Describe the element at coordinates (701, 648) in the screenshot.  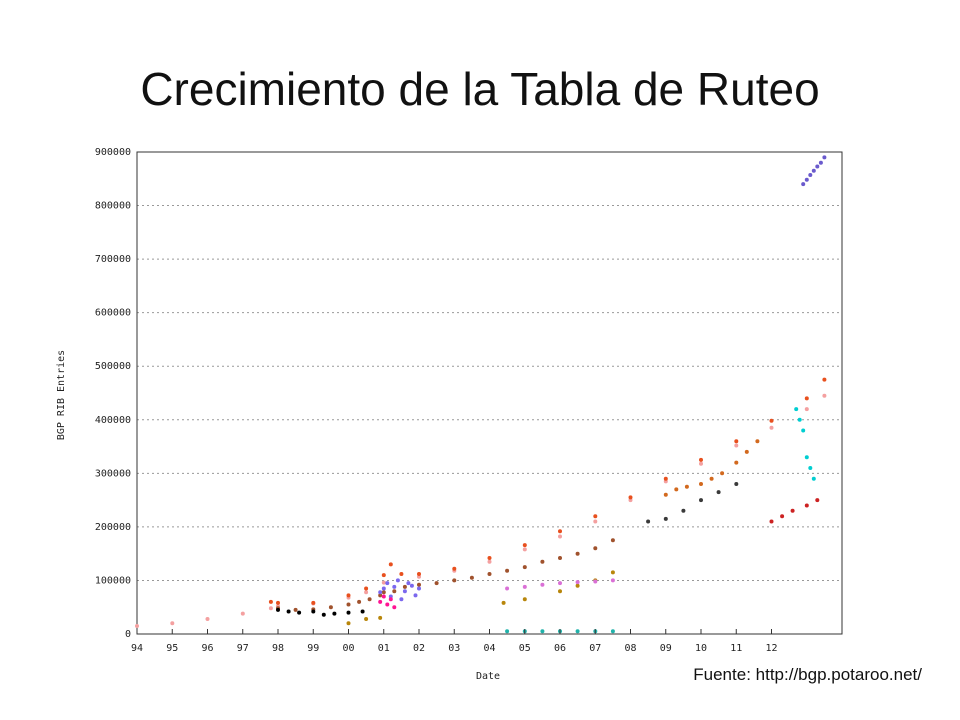
I see `x-tick-label: 10` at that location.